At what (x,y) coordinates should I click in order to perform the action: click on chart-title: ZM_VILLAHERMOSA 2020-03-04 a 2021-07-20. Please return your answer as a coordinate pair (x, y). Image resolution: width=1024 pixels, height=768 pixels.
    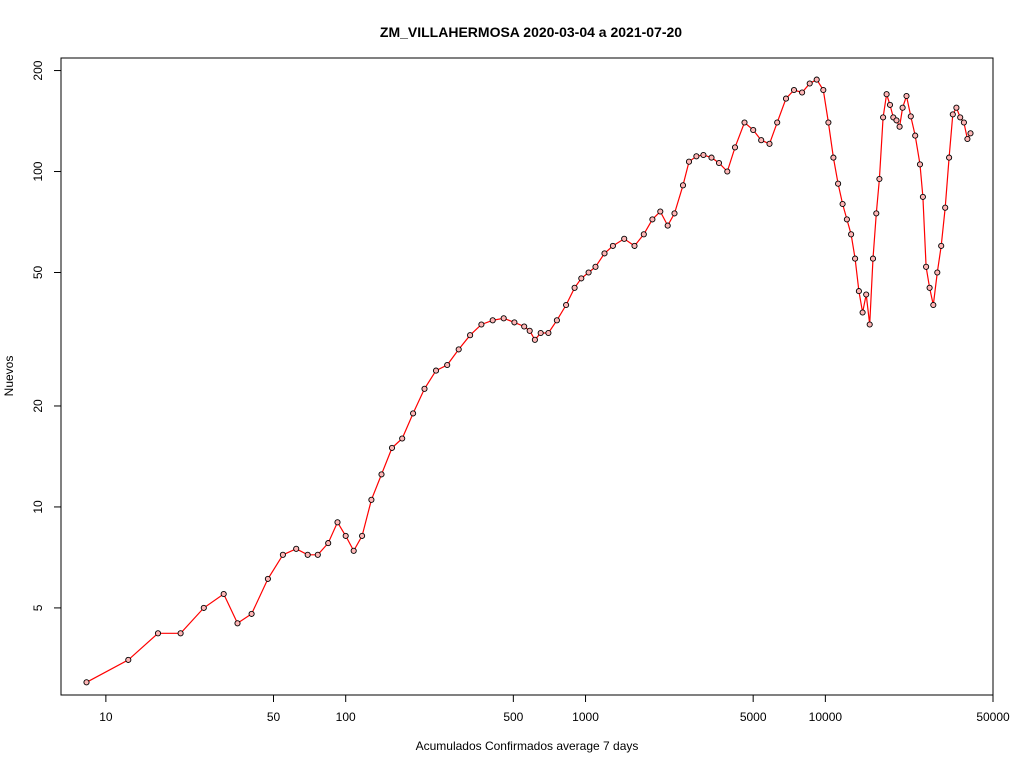
    Looking at the image, I should click on (531, 32).